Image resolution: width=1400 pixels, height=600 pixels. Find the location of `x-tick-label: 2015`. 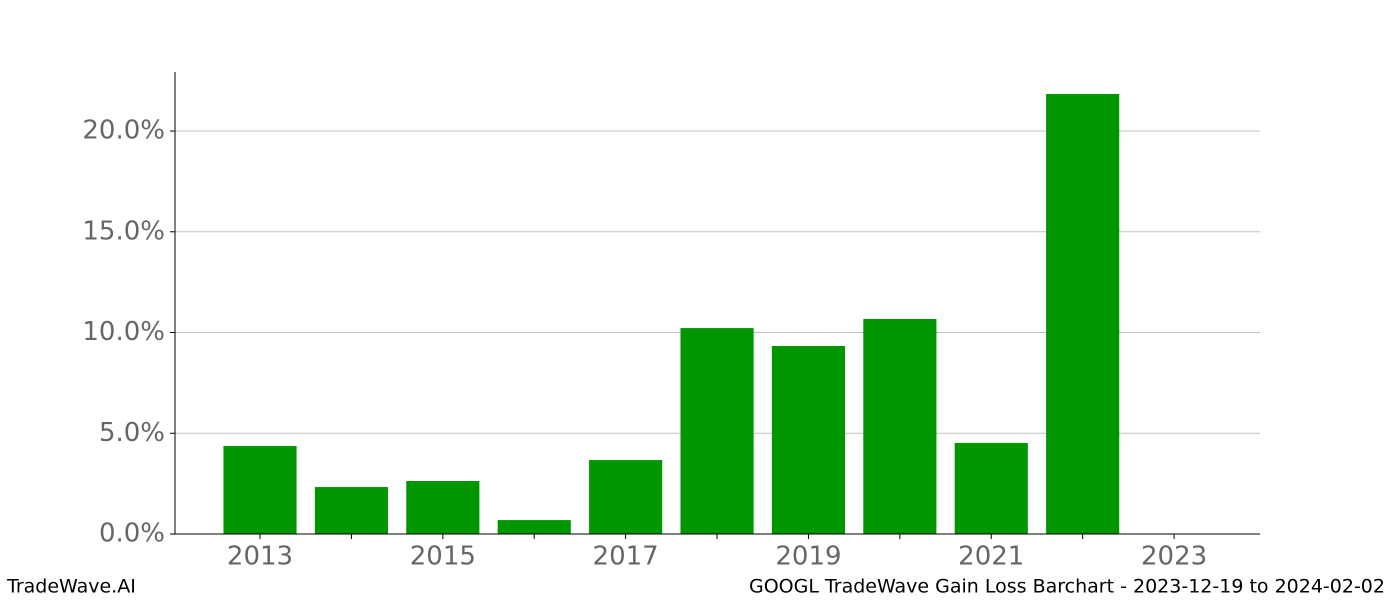

x-tick-label: 2015 is located at coordinates (443, 557).